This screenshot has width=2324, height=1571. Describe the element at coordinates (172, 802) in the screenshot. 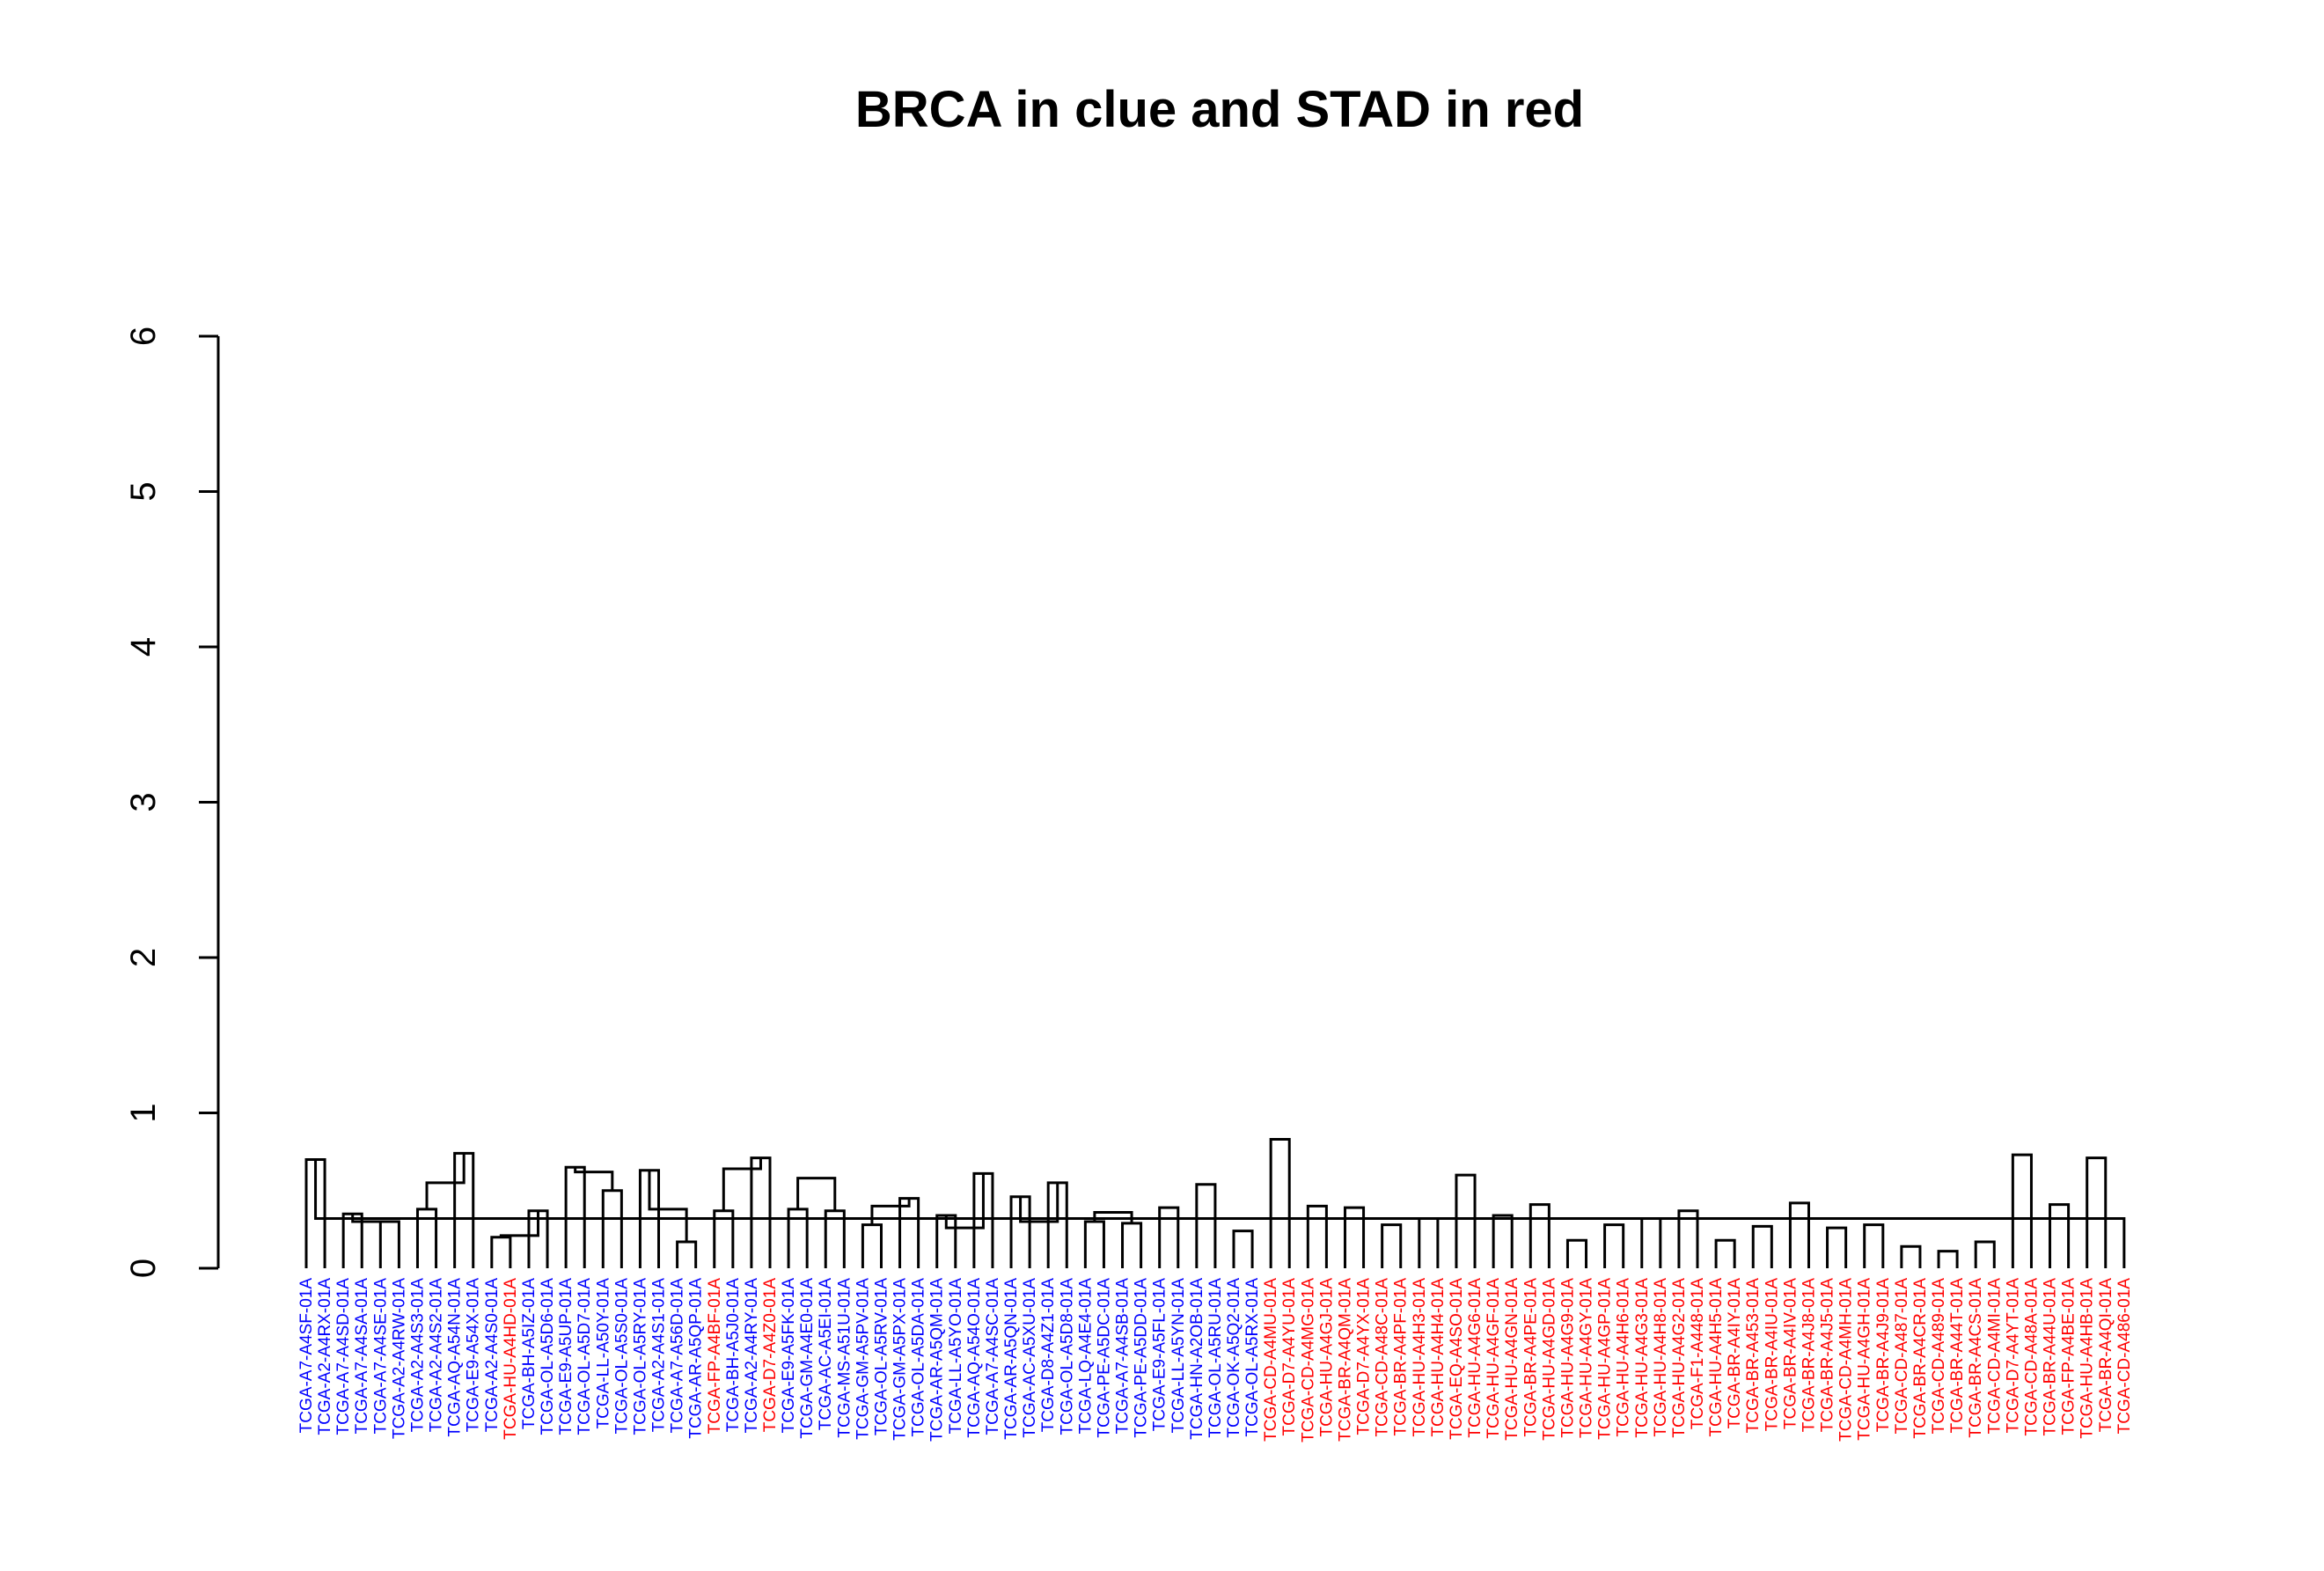

I see `y-axis: 0 1 2 3 4 5 6` at that location.